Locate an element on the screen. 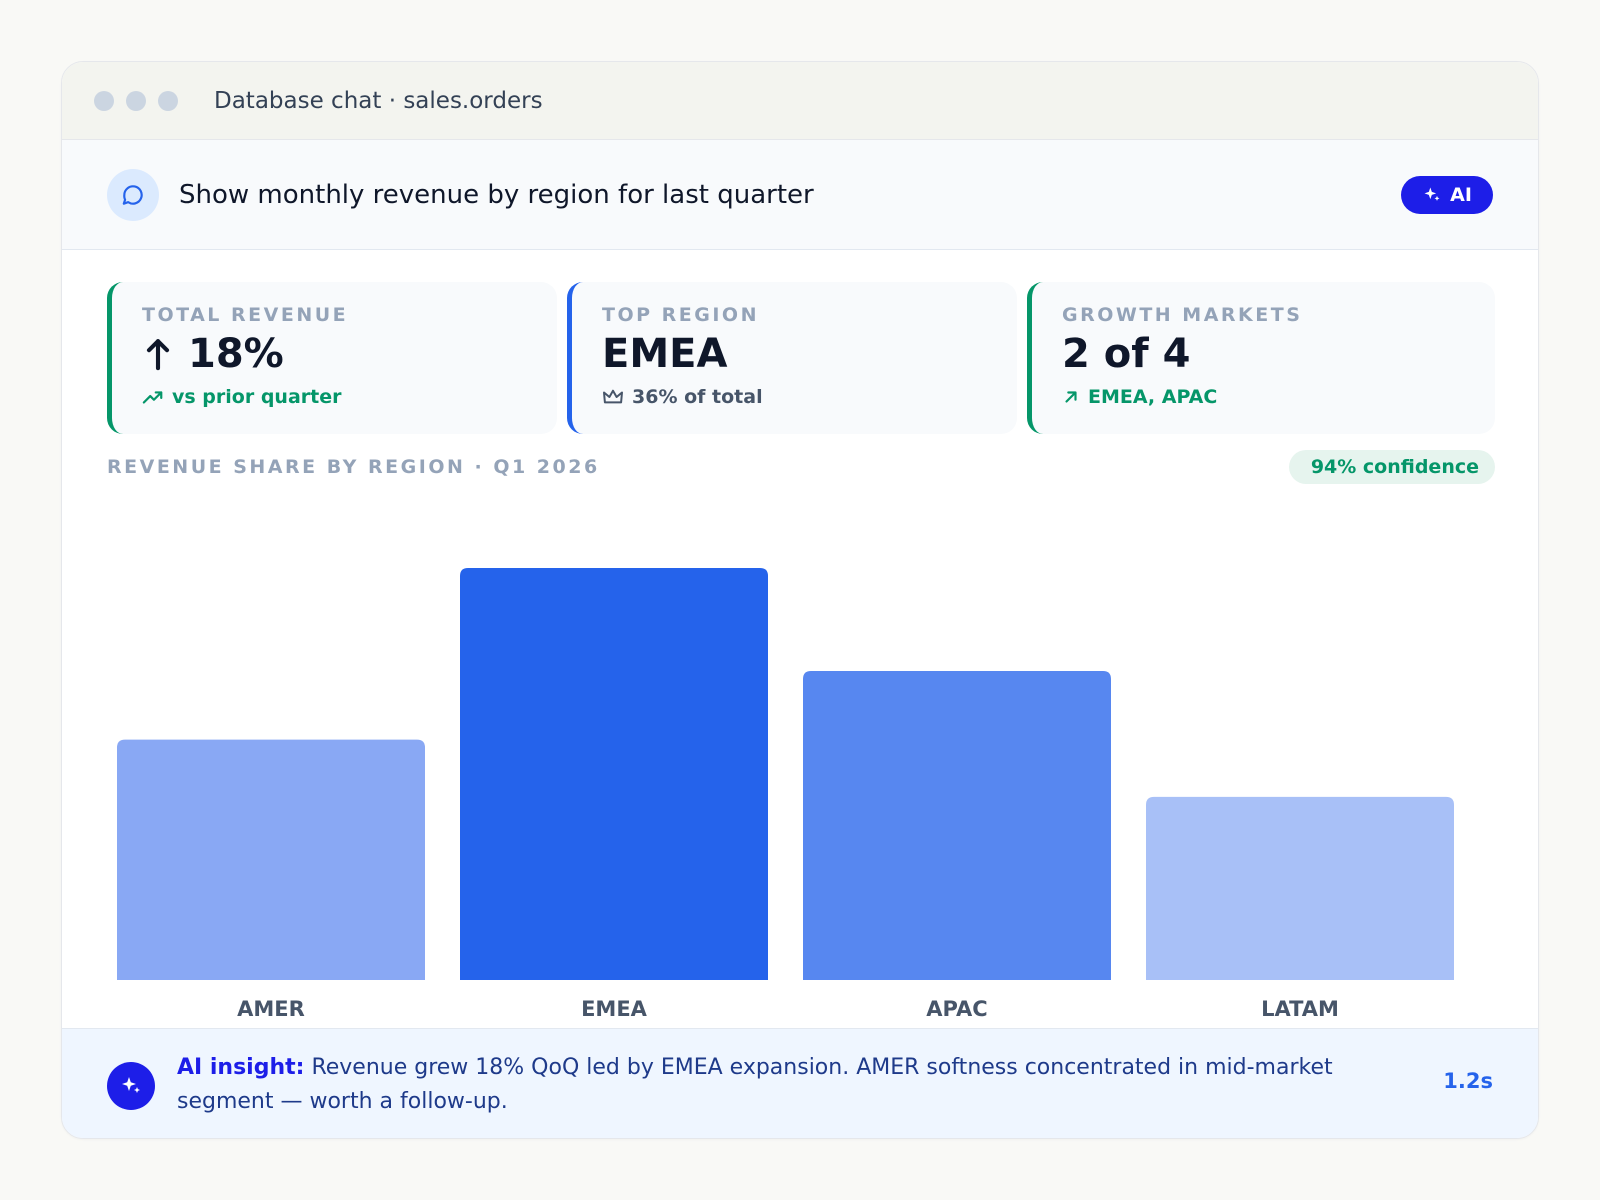 The width and height of the screenshot is (1600, 1200). response-time: 1.2s is located at coordinates (1468, 1081).